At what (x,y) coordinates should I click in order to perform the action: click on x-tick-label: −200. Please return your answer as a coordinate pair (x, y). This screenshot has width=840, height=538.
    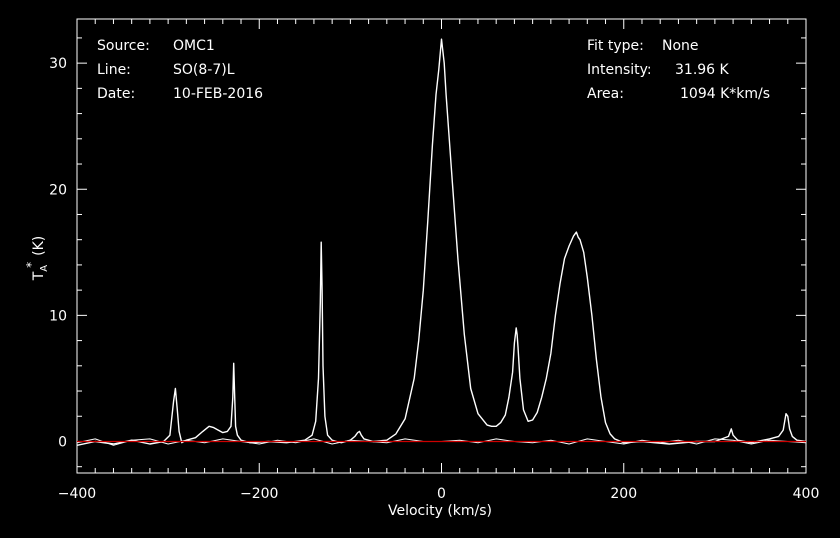
    Looking at the image, I should click on (259, 494).